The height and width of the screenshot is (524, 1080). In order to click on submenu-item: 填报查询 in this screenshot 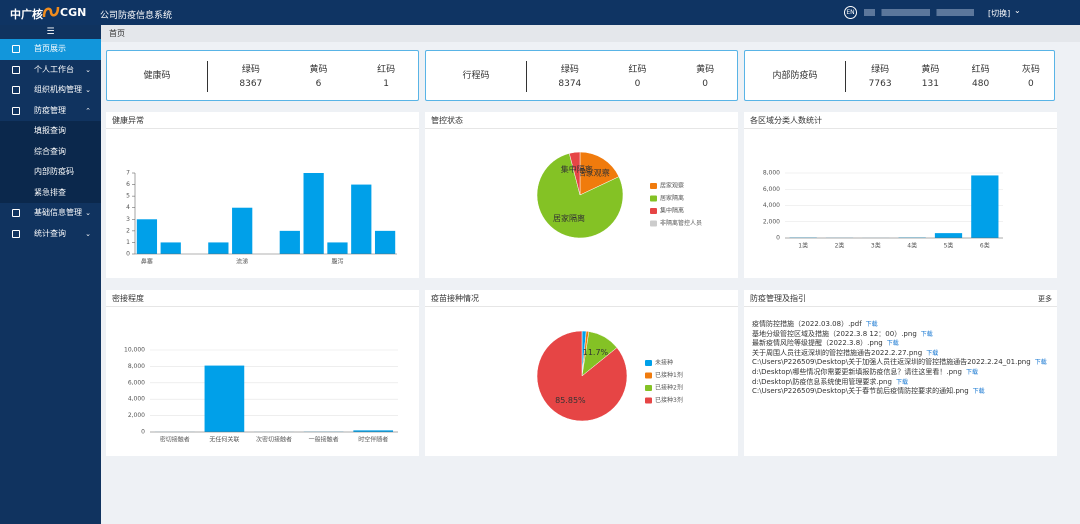, I will do `click(50, 131)`.